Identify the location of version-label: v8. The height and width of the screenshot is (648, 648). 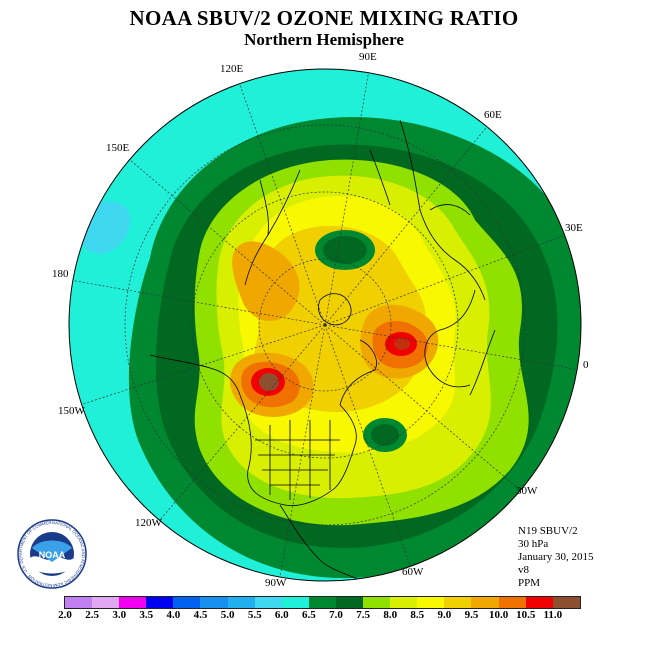
(523, 570).